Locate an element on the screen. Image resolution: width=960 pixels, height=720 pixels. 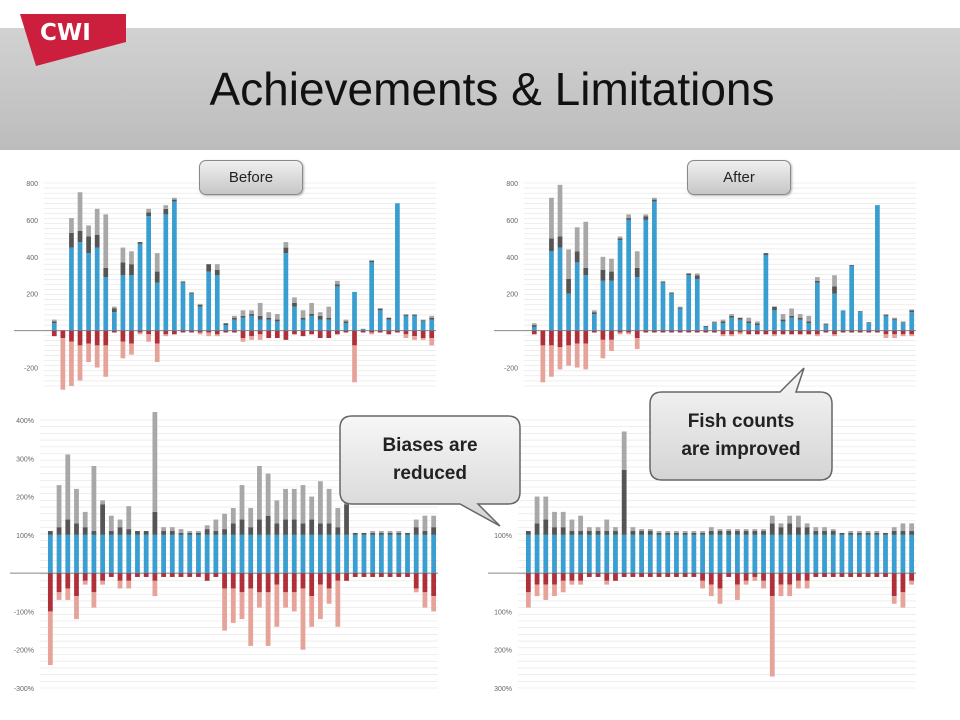
slide-title: Achievements & Limitations is located at coordinates (492, 89).